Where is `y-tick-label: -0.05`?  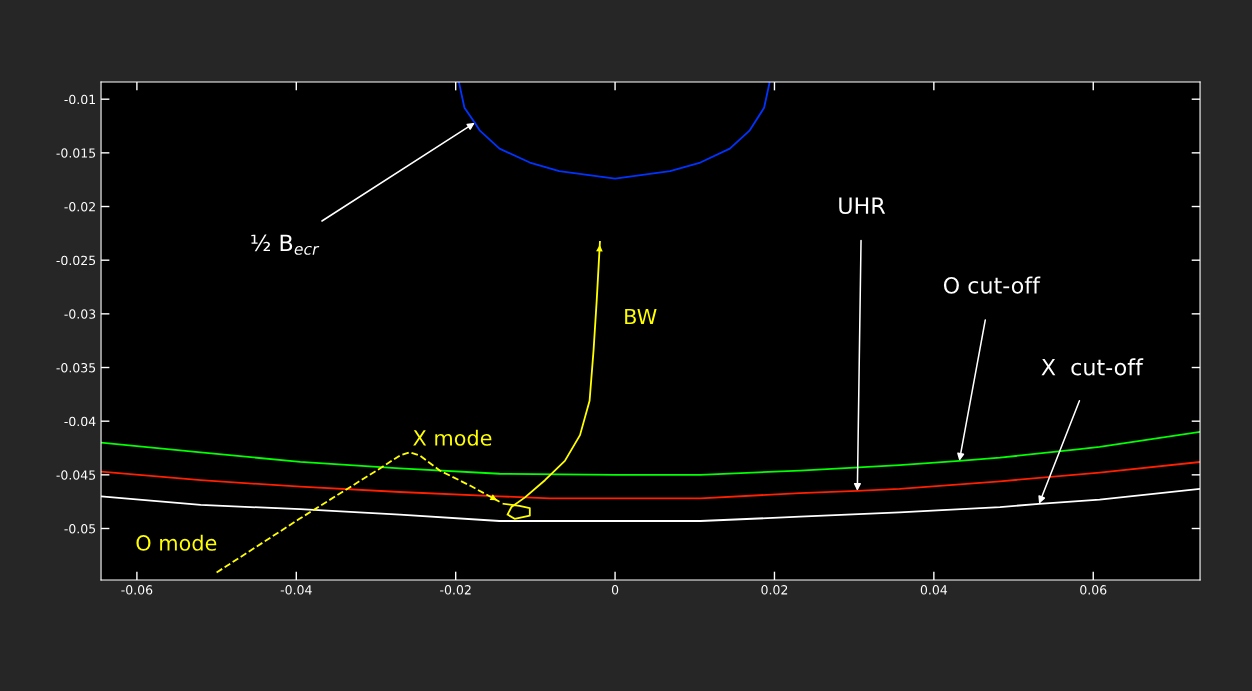
y-tick-label: -0.05 is located at coordinates (80, 528).